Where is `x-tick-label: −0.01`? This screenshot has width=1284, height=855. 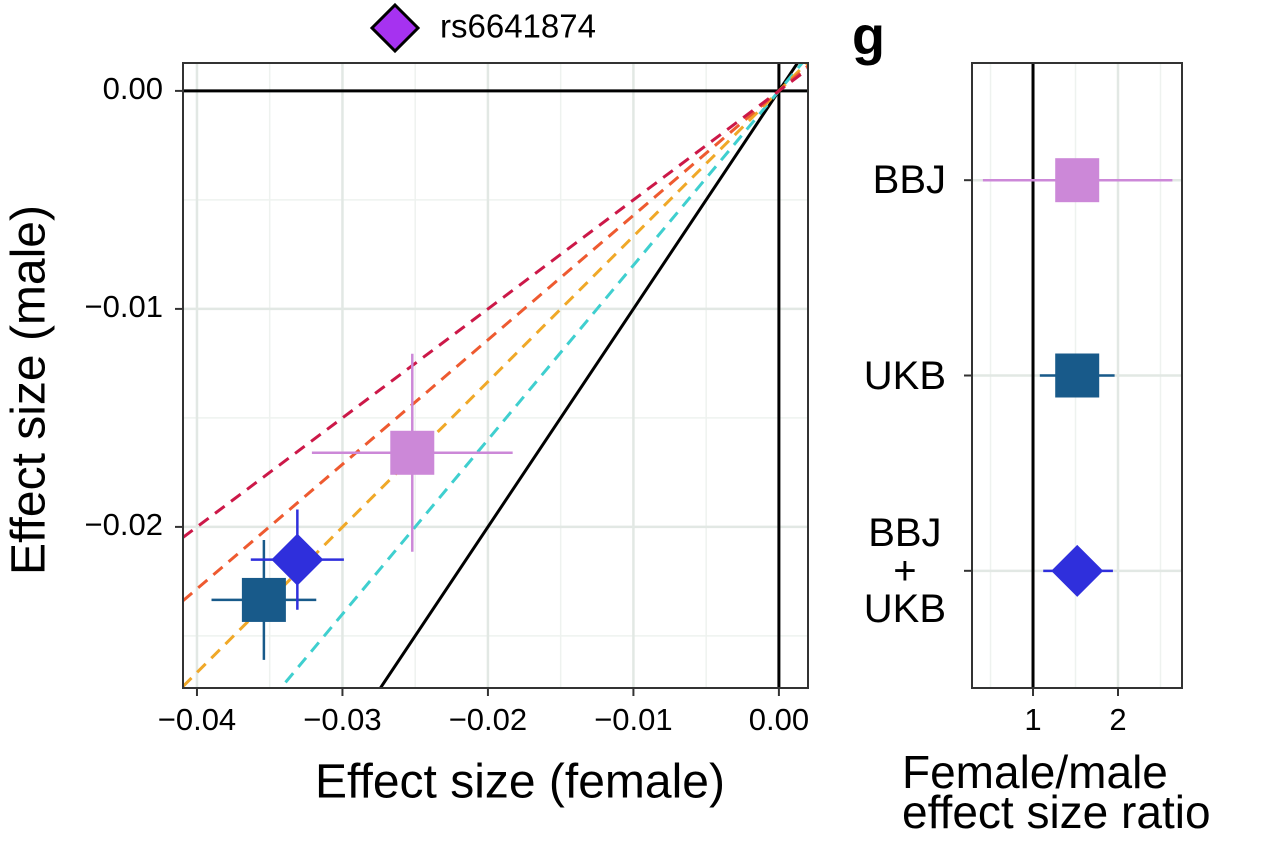
x-tick-label: −0.01 is located at coordinates (633, 719).